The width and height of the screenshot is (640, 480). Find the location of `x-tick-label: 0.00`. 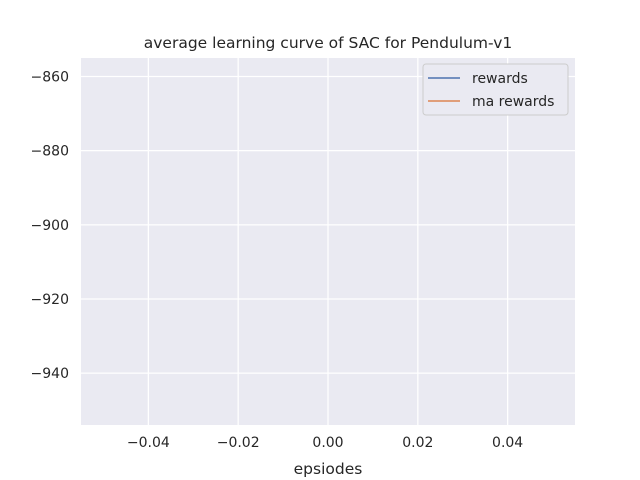

x-tick-label: 0.00 is located at coordinates (327, 443).